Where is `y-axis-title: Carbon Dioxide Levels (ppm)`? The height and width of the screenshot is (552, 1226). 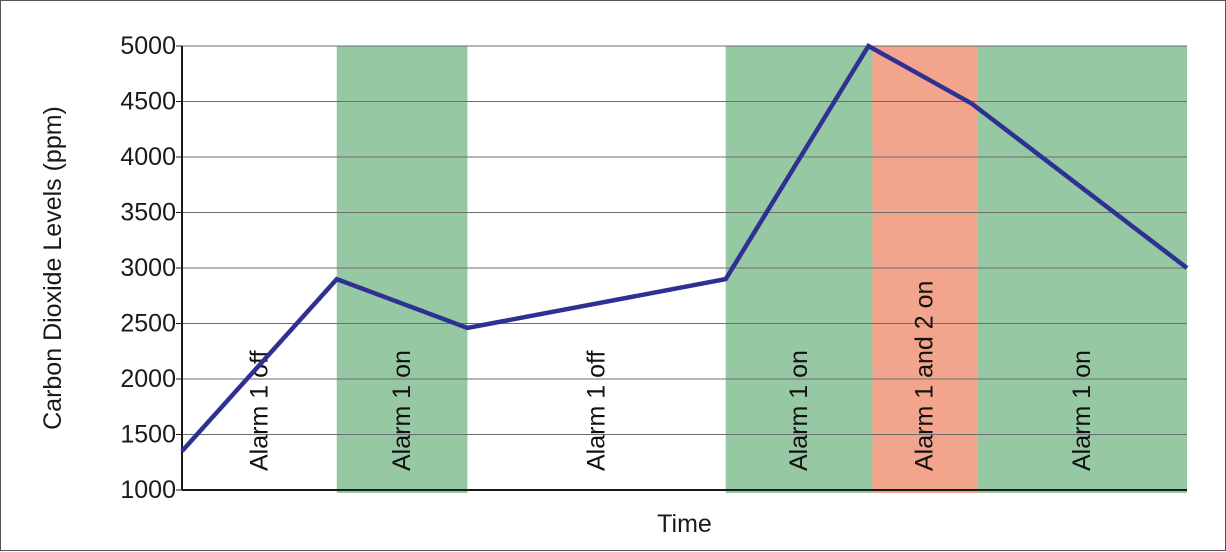 y-axis-title: Carbon Dioxide Levels (ppm) is located at coordinates (53, 268).